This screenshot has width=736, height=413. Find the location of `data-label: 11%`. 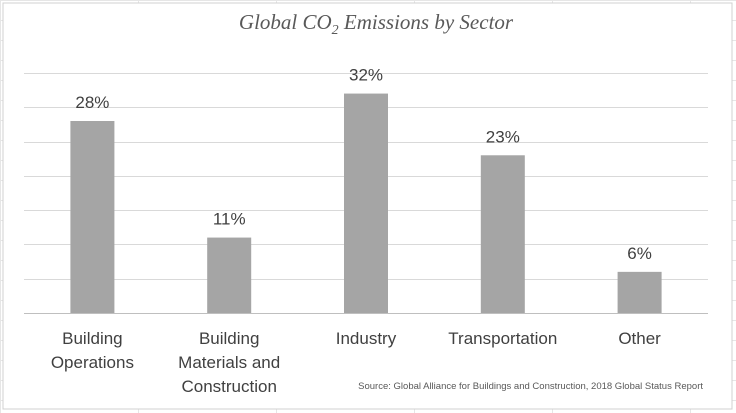

data-label: 11% is located at coordinates (229, 219).